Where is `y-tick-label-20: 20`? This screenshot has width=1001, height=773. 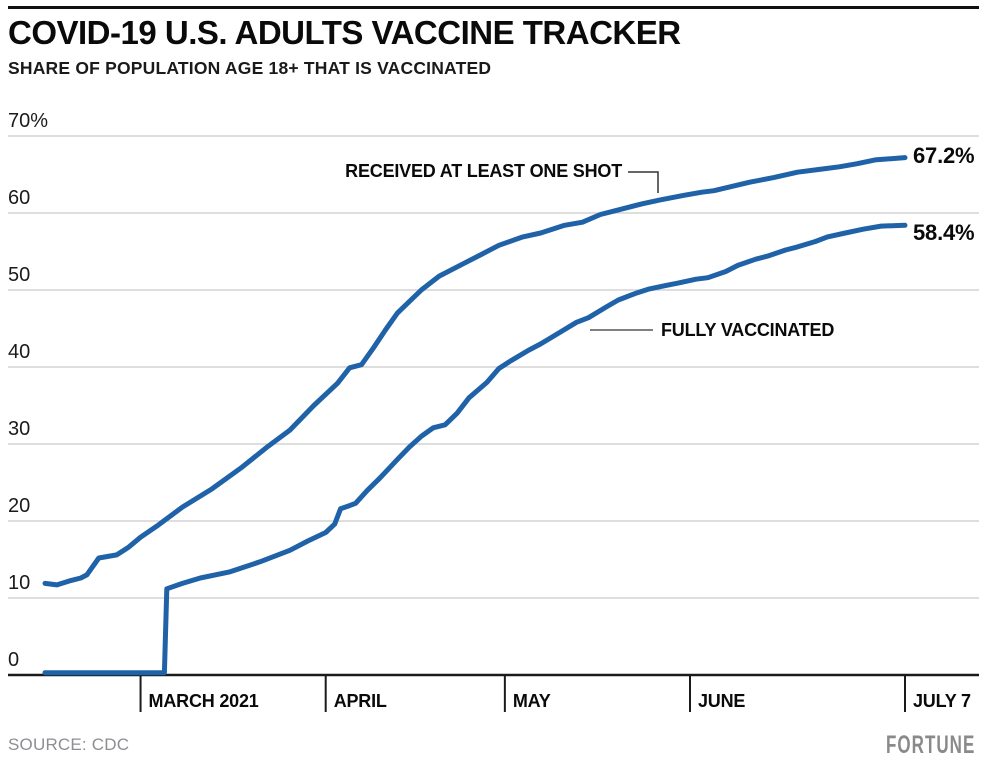
y-tick-label-20: 20 is located at coordinates (19, 506).